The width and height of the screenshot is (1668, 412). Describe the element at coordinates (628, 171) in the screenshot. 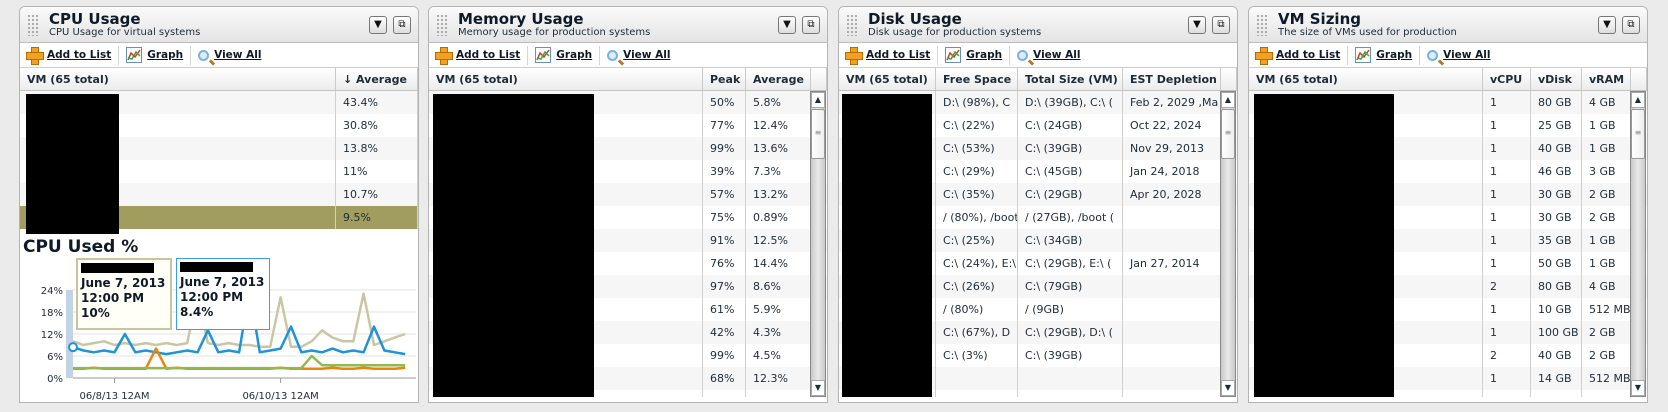

I see `table-row: 39% 7.3%` at that location.